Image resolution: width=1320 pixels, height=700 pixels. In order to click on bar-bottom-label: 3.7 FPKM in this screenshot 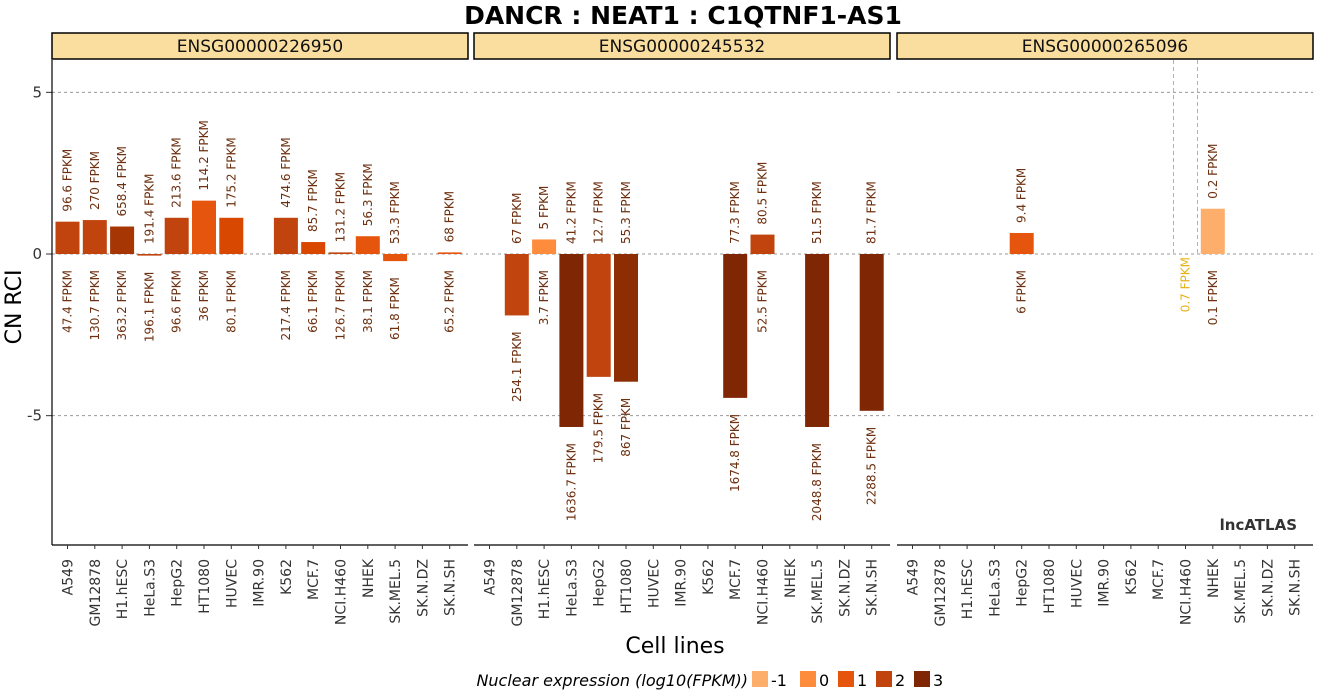, I will do `click(544, 297)`.